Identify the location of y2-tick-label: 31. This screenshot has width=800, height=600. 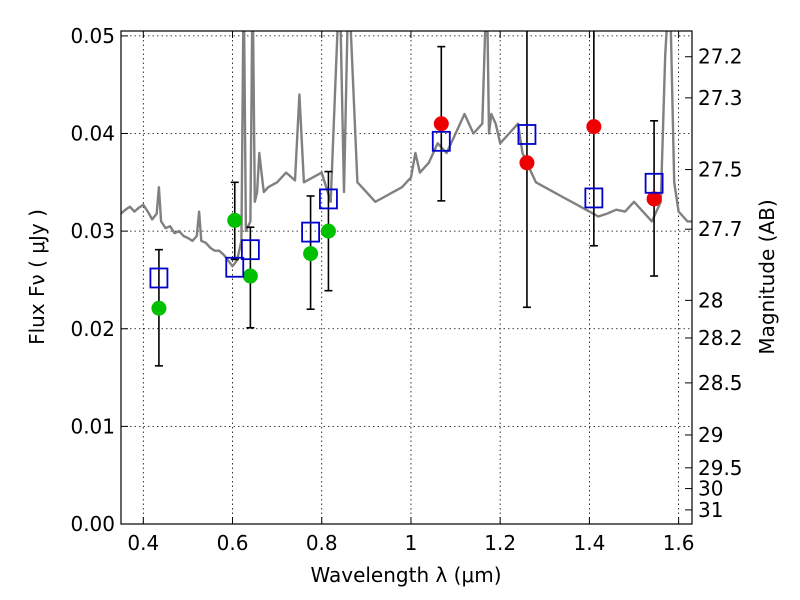
(710, 510).